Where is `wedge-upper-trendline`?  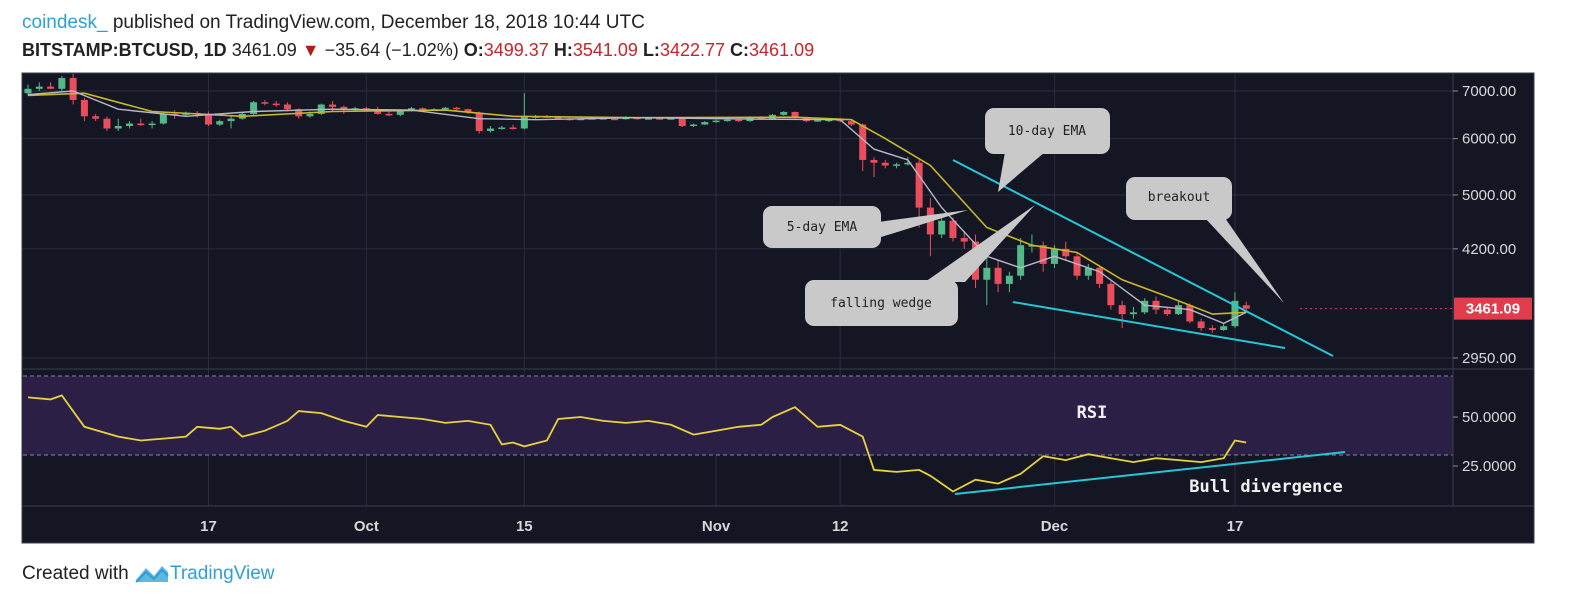
wedge-upper-trendline is located at coordinates (1143, 258).